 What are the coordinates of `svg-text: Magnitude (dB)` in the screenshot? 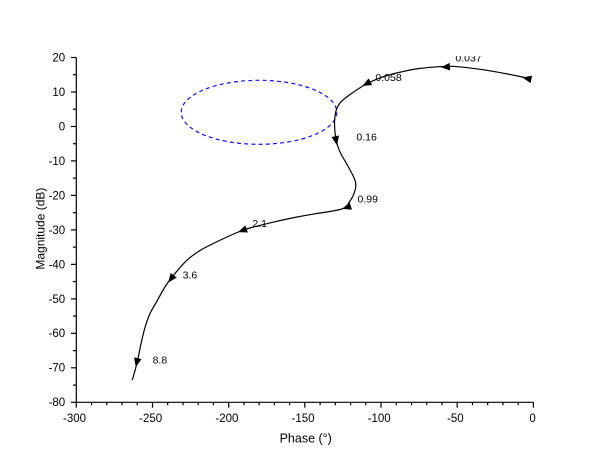 It's located at (40, 229).